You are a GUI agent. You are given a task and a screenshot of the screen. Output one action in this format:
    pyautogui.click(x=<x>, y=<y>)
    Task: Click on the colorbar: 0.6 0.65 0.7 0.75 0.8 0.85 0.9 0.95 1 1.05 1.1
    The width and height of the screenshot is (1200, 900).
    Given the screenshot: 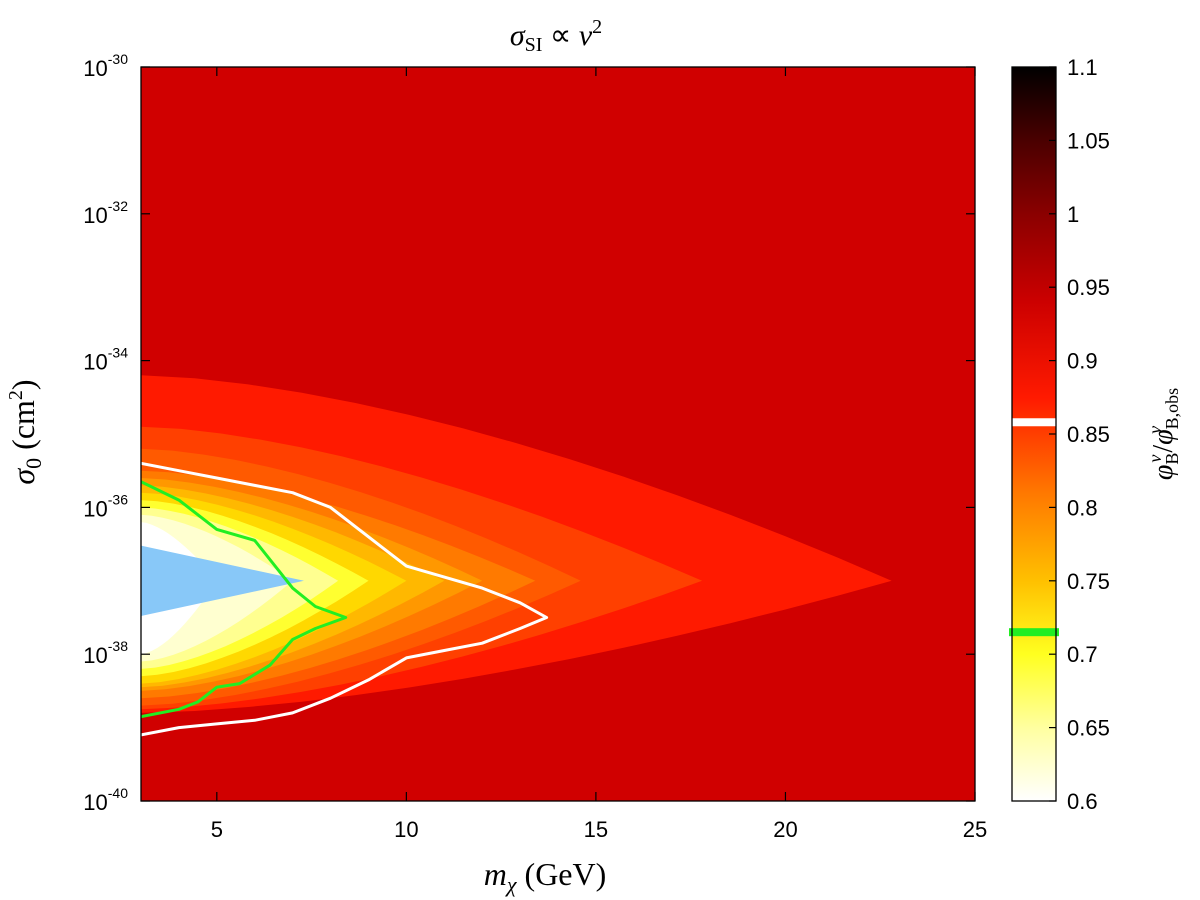 What is the action you would take?
    pyautogui.click(x=1059, y=434)
    